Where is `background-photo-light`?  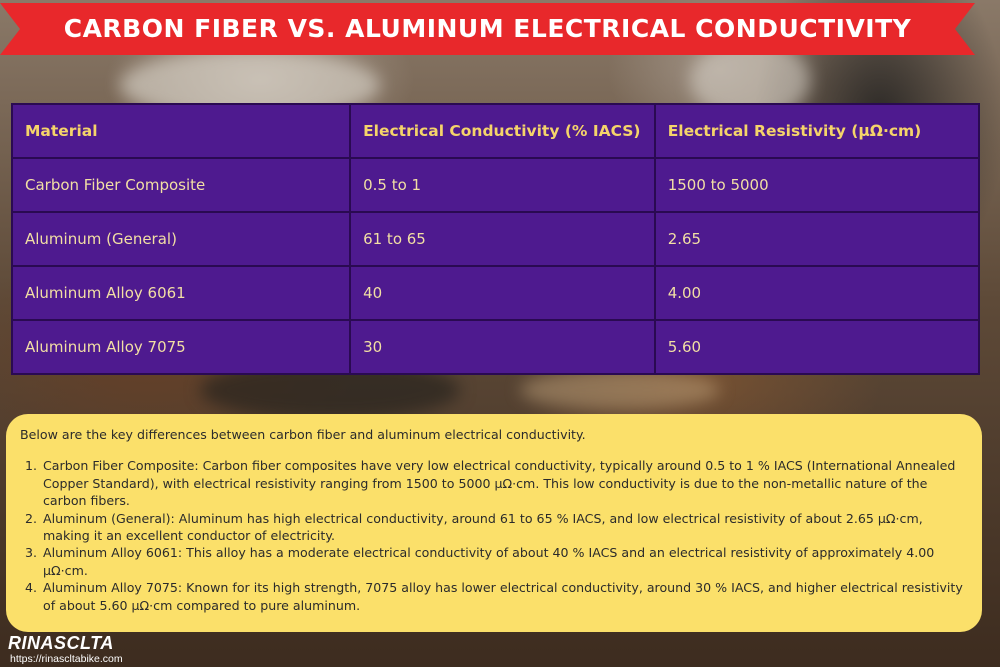
background-photo-light is located at coordinates (620, 390).